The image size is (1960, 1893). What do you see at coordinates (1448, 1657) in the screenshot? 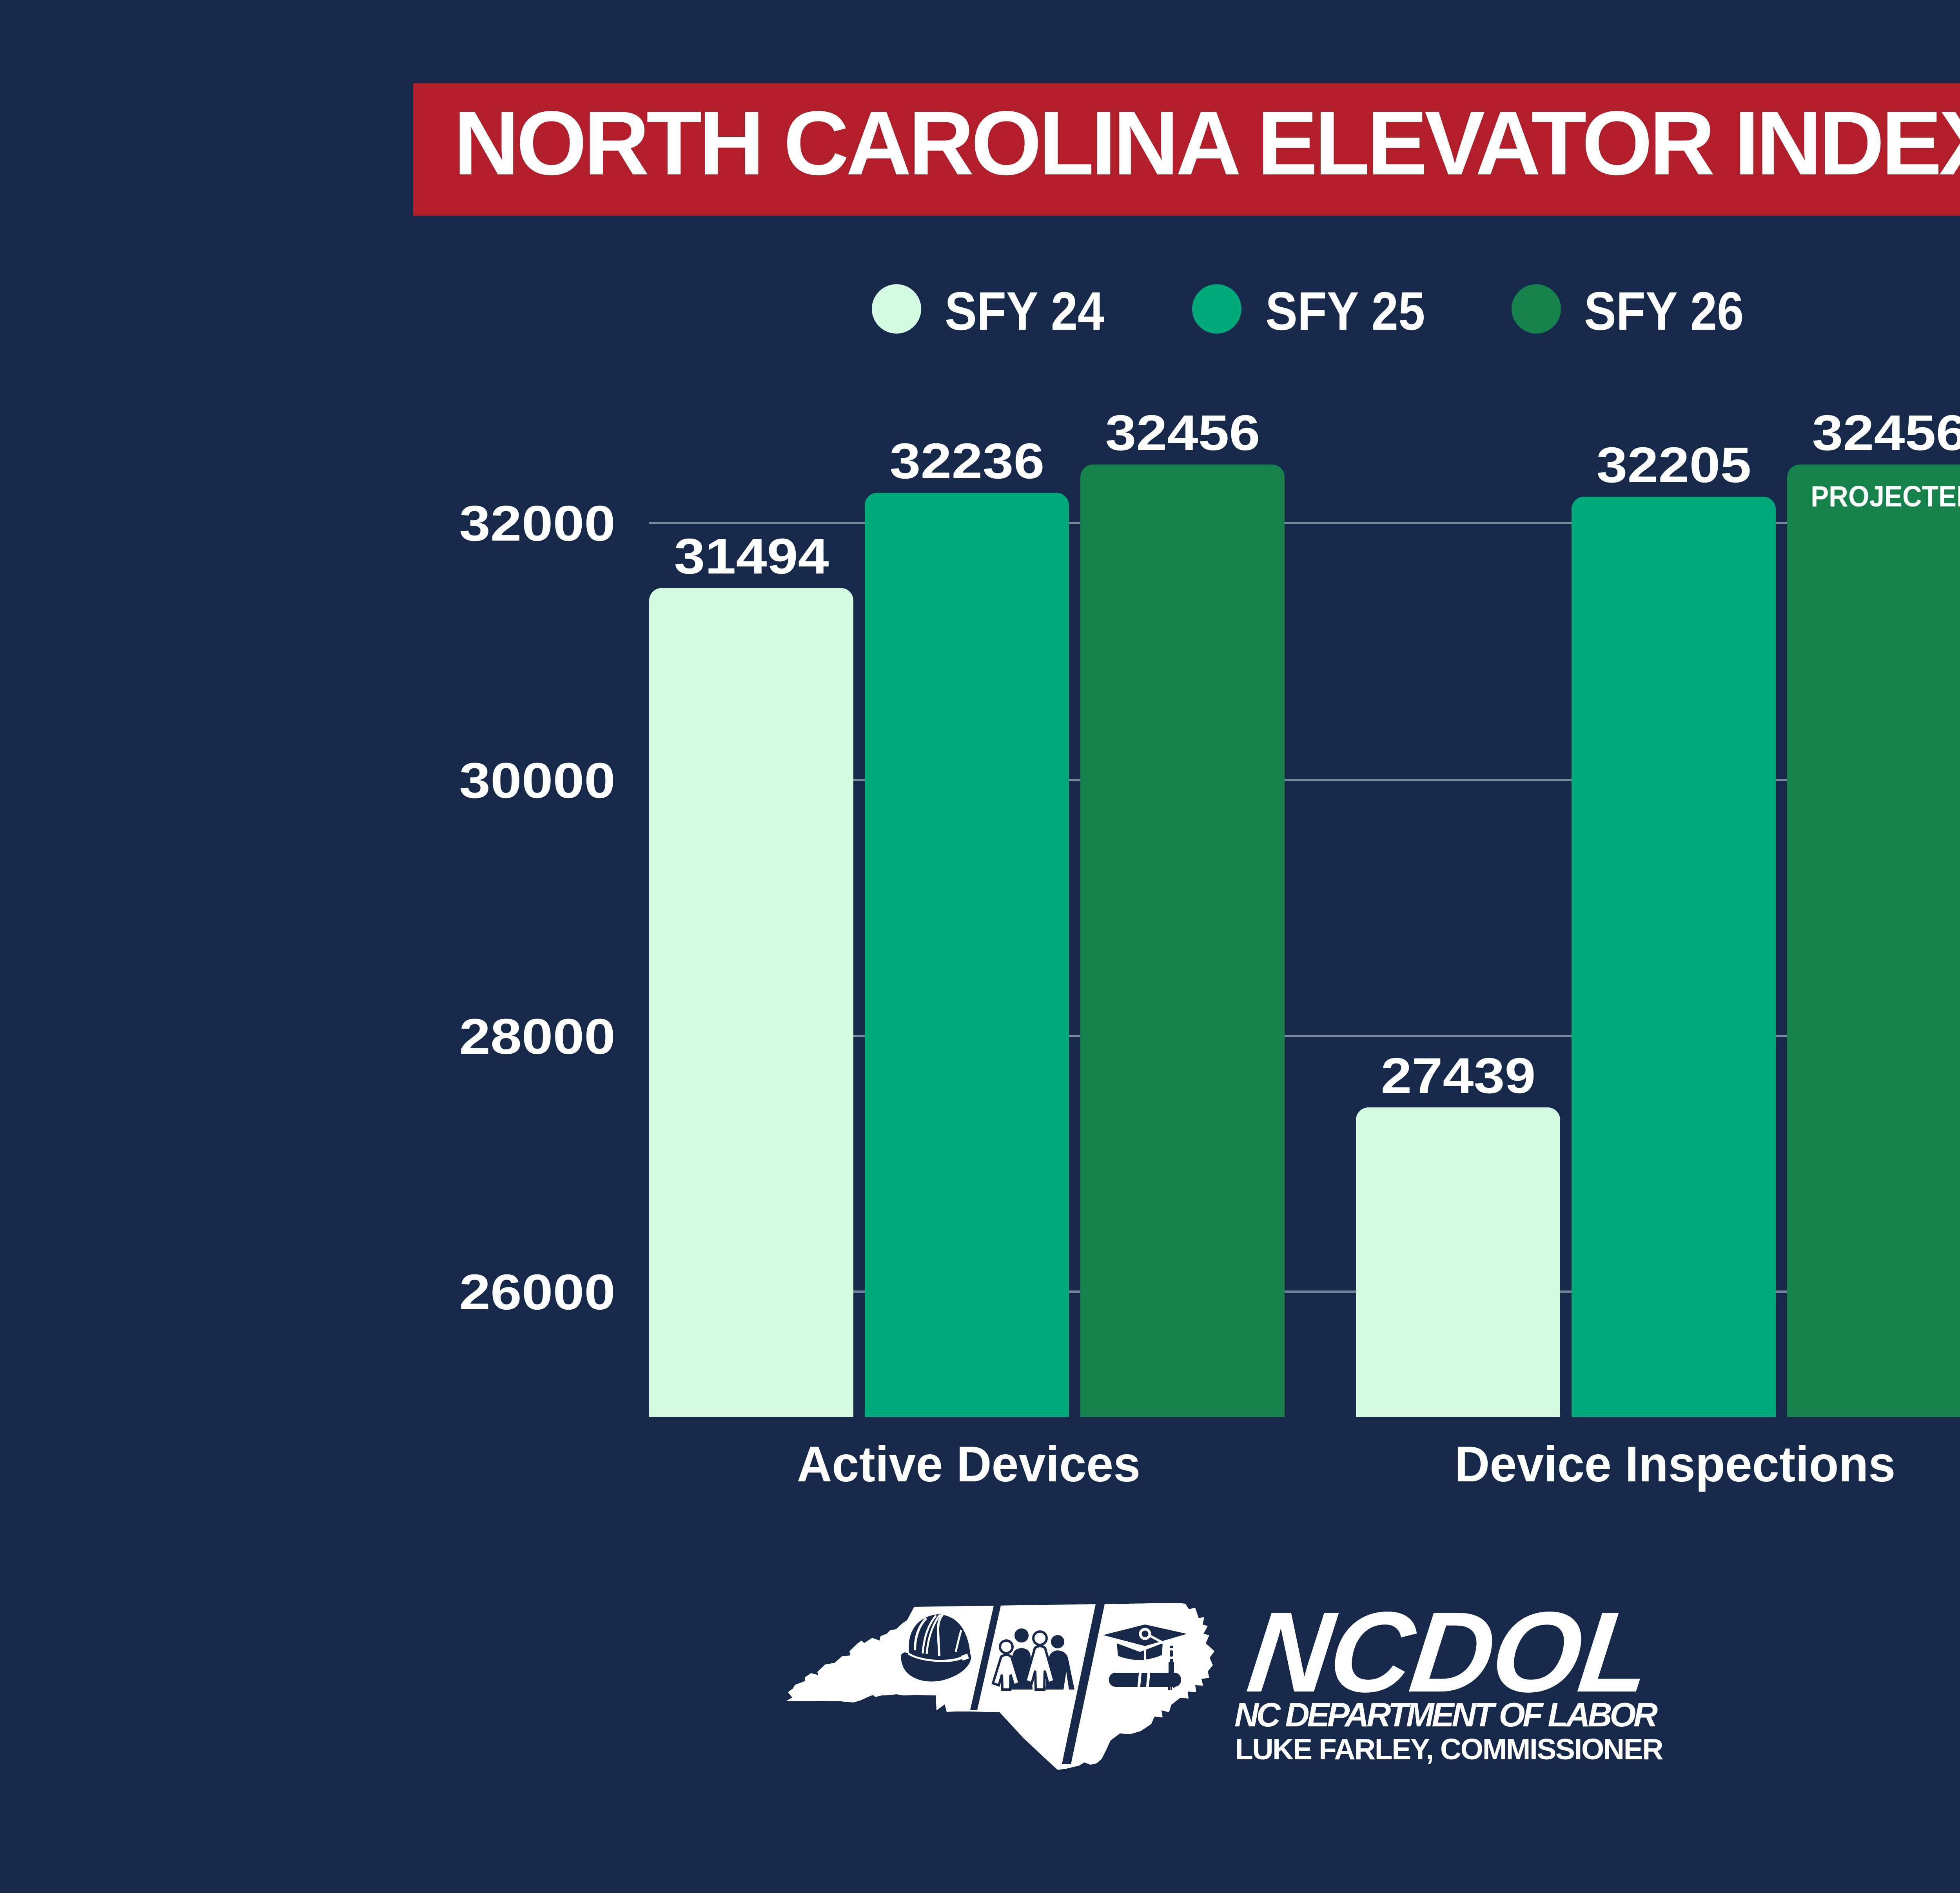
I see `svg-text: NCDOL` at bounding box center [1448, 1657].